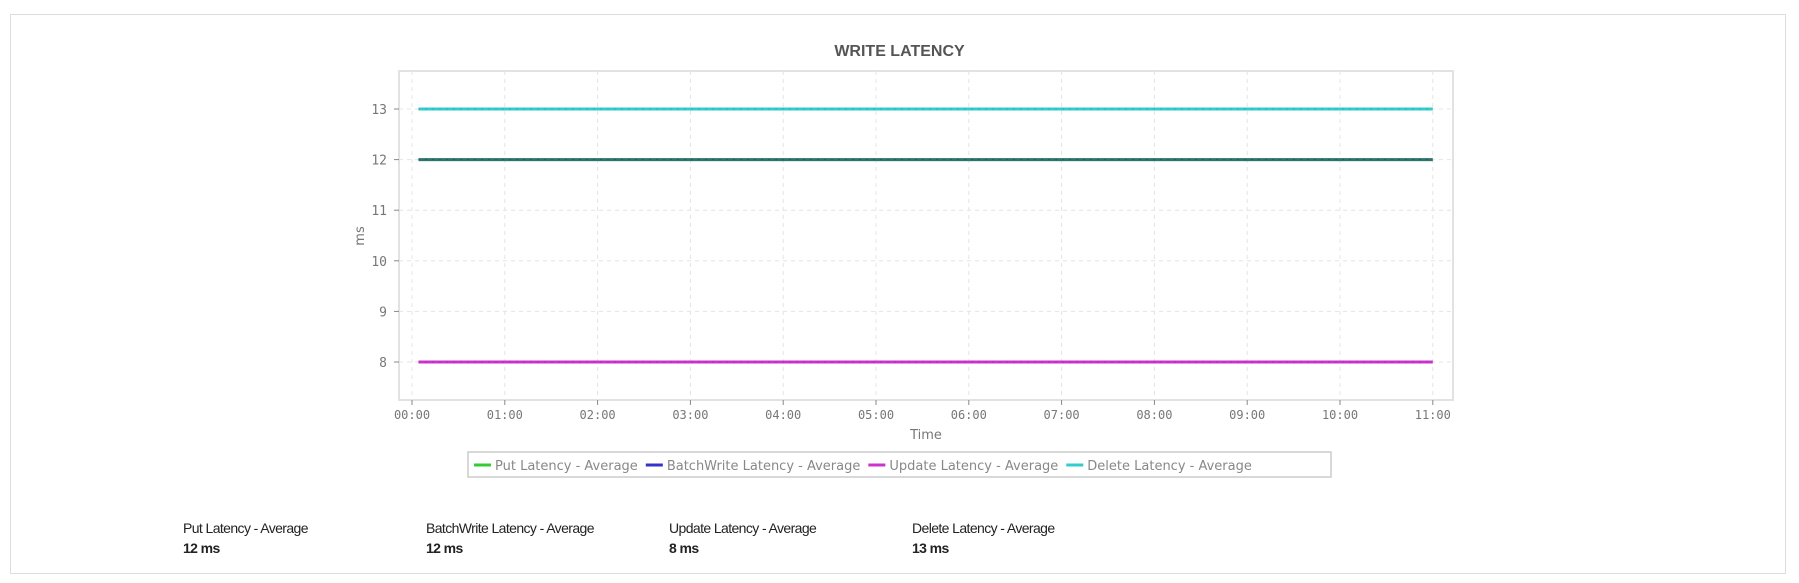  Describe the element at coordinates (379, 262) in the screenshot. I see `y-tick-label: 10` at that location.